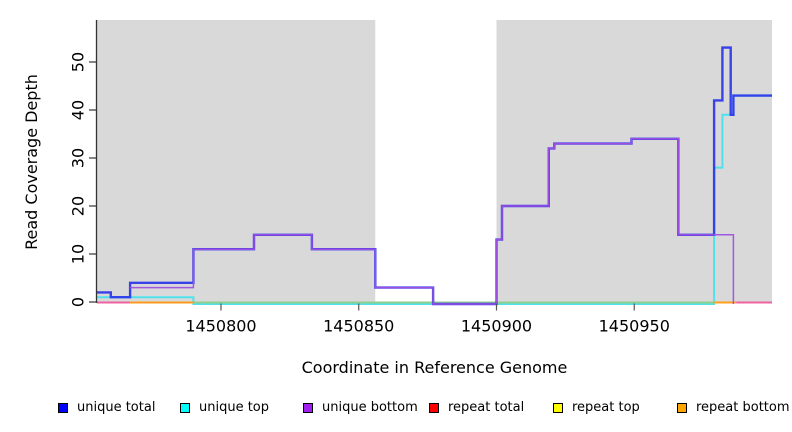 The width and height of the screenshot is (792, 432). Describe the element at coordinates (78, 62) in the screenshot. I see `y-tick-label: 50` at that location.